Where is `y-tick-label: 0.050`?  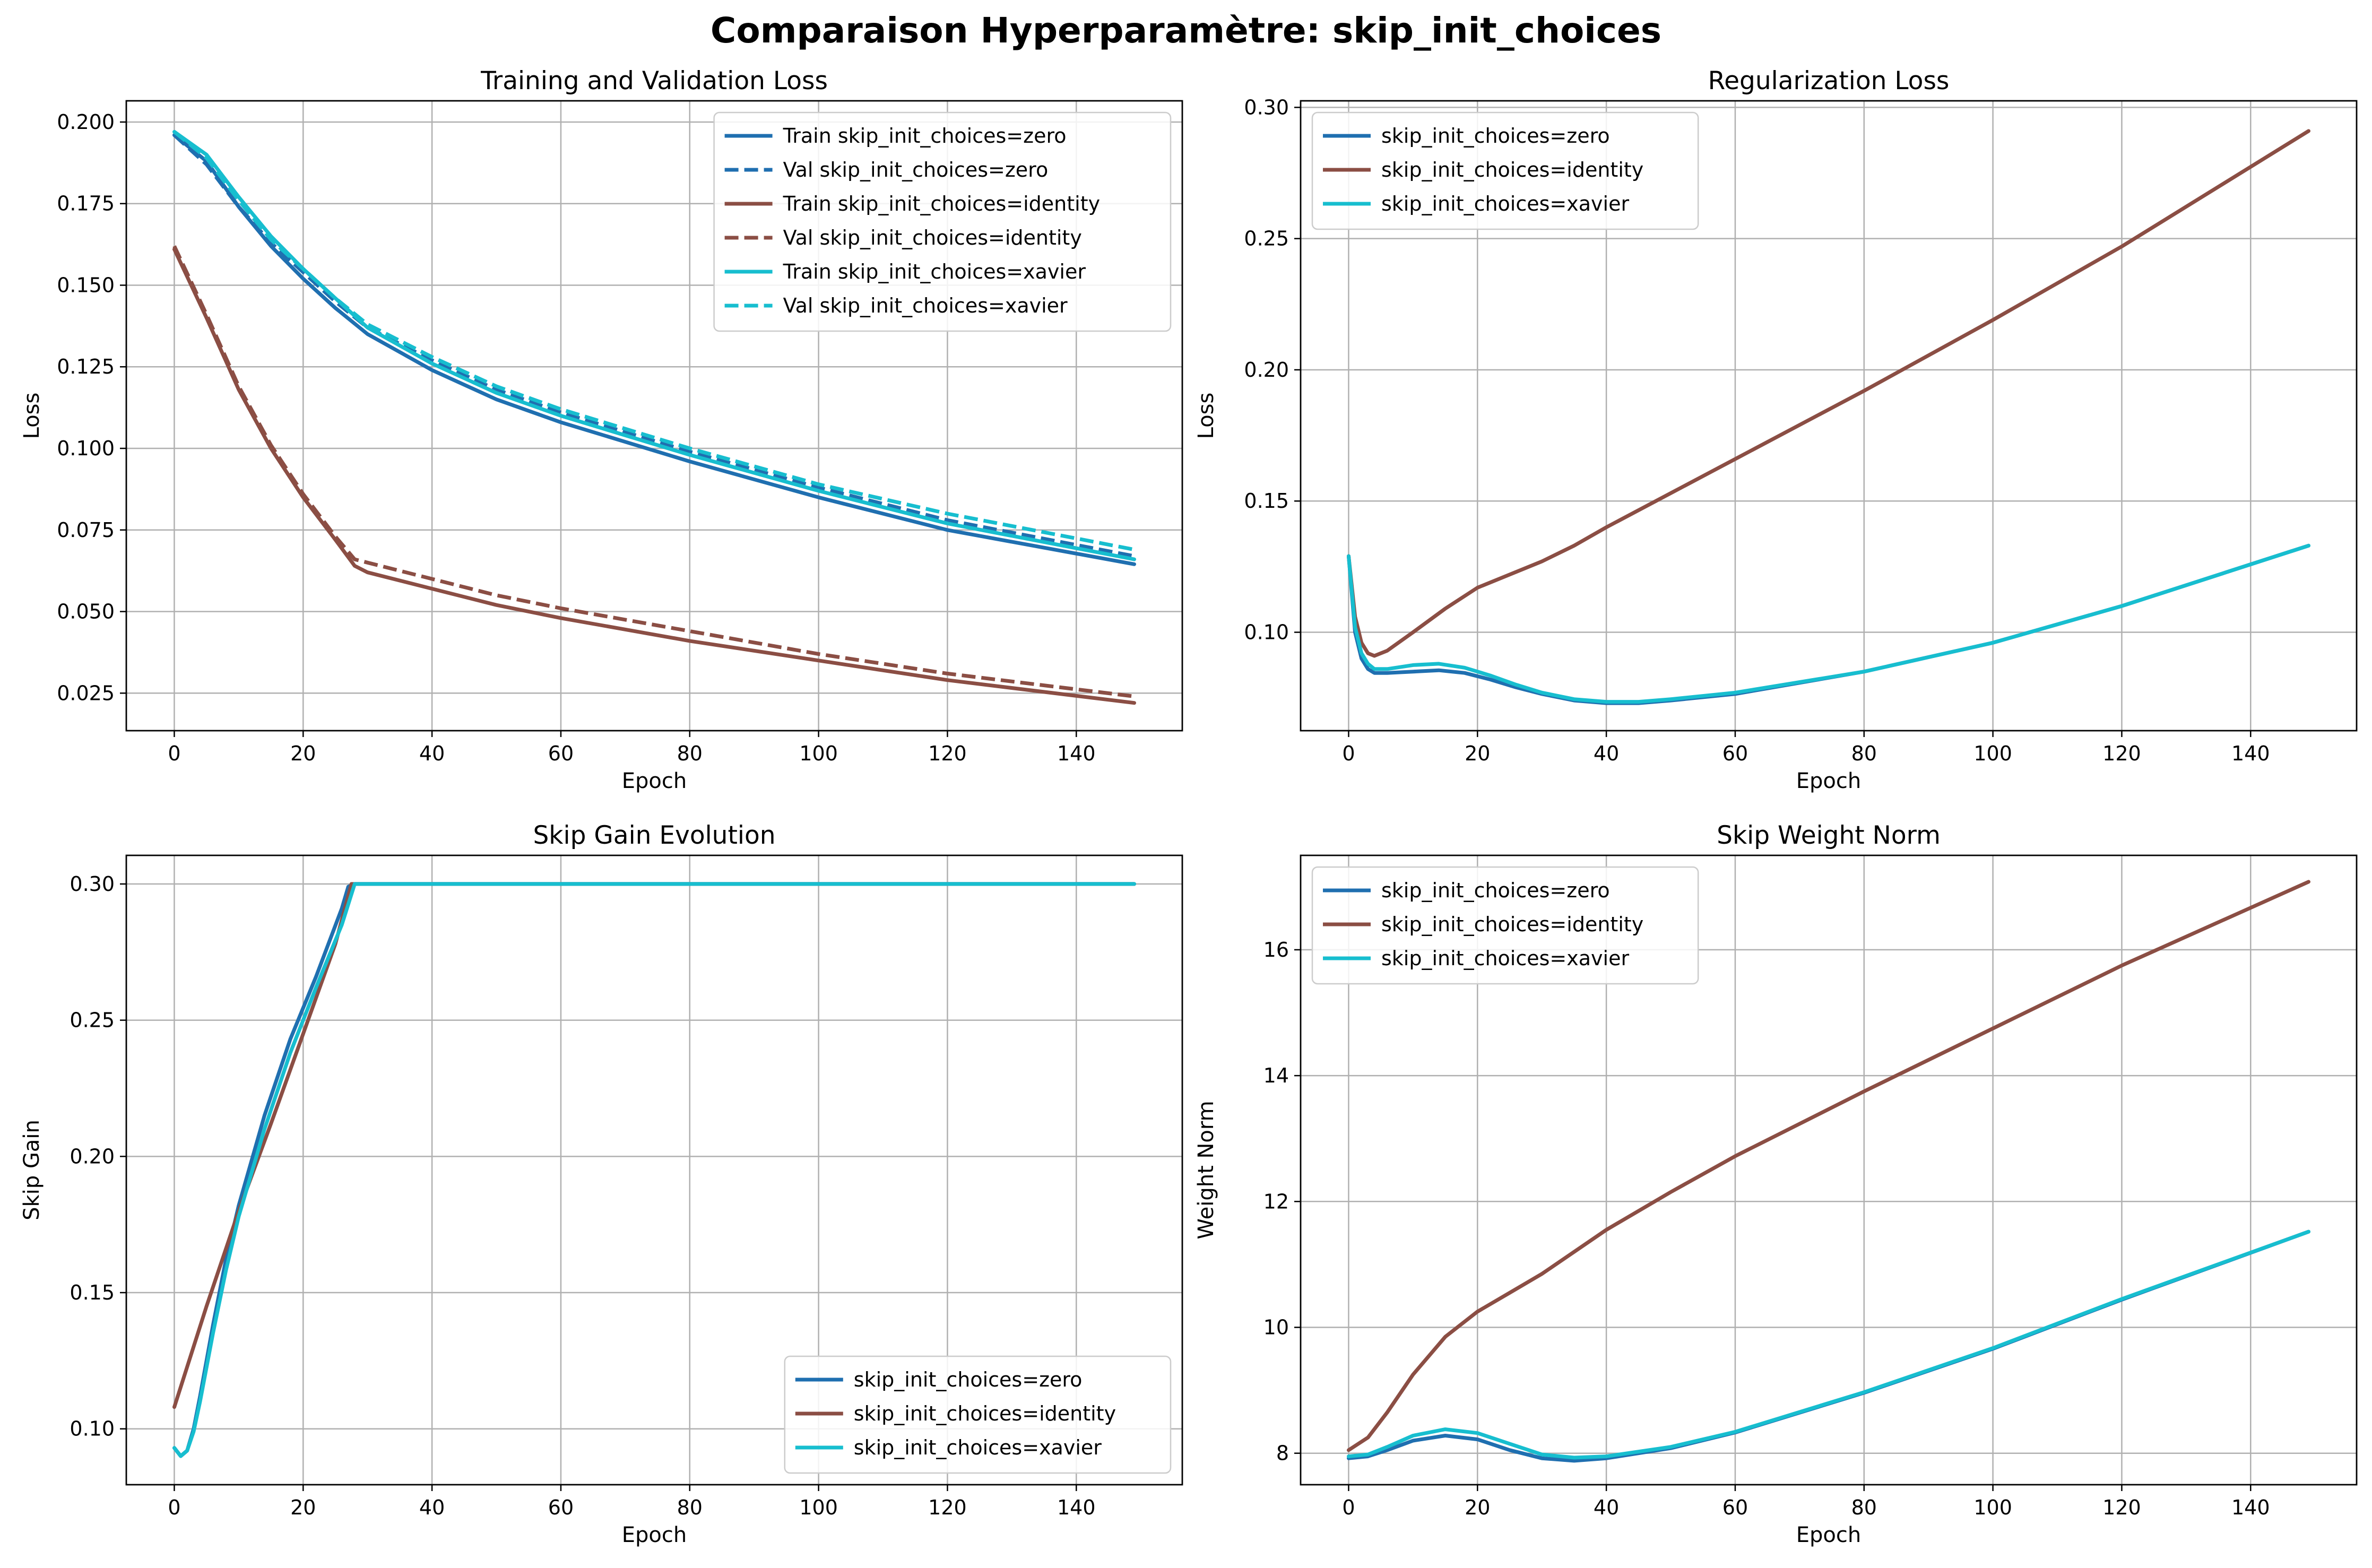 y-tick-label: 0.050 is located at coordinates (86, 611).